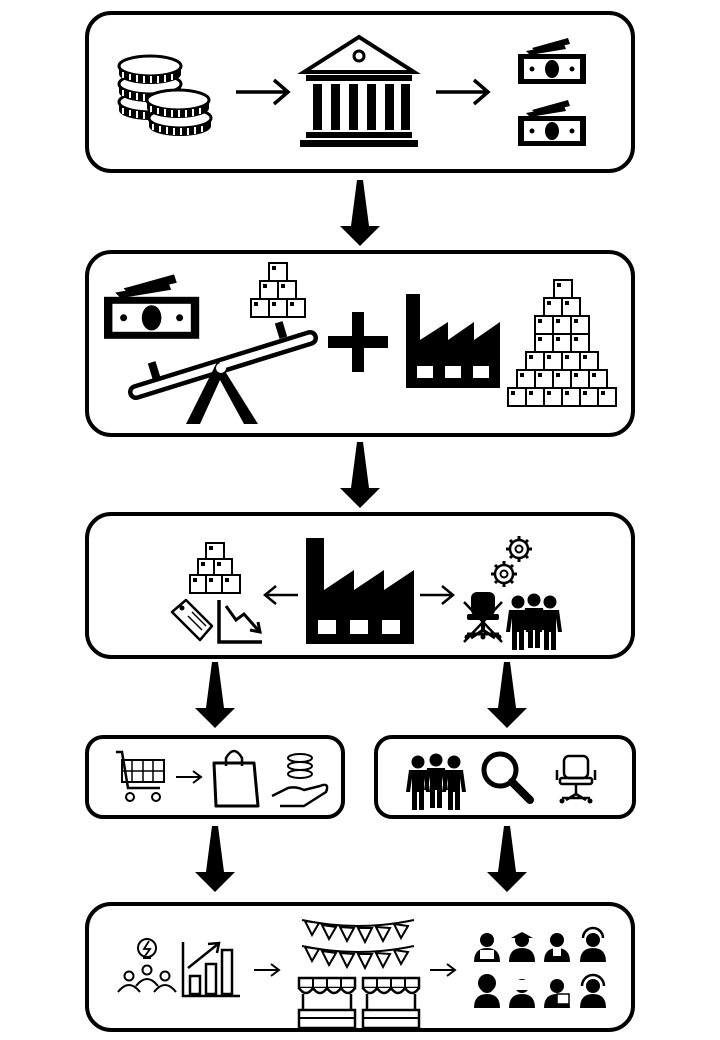  I want to click on coins-in-hand-icon, so click(300, 780).